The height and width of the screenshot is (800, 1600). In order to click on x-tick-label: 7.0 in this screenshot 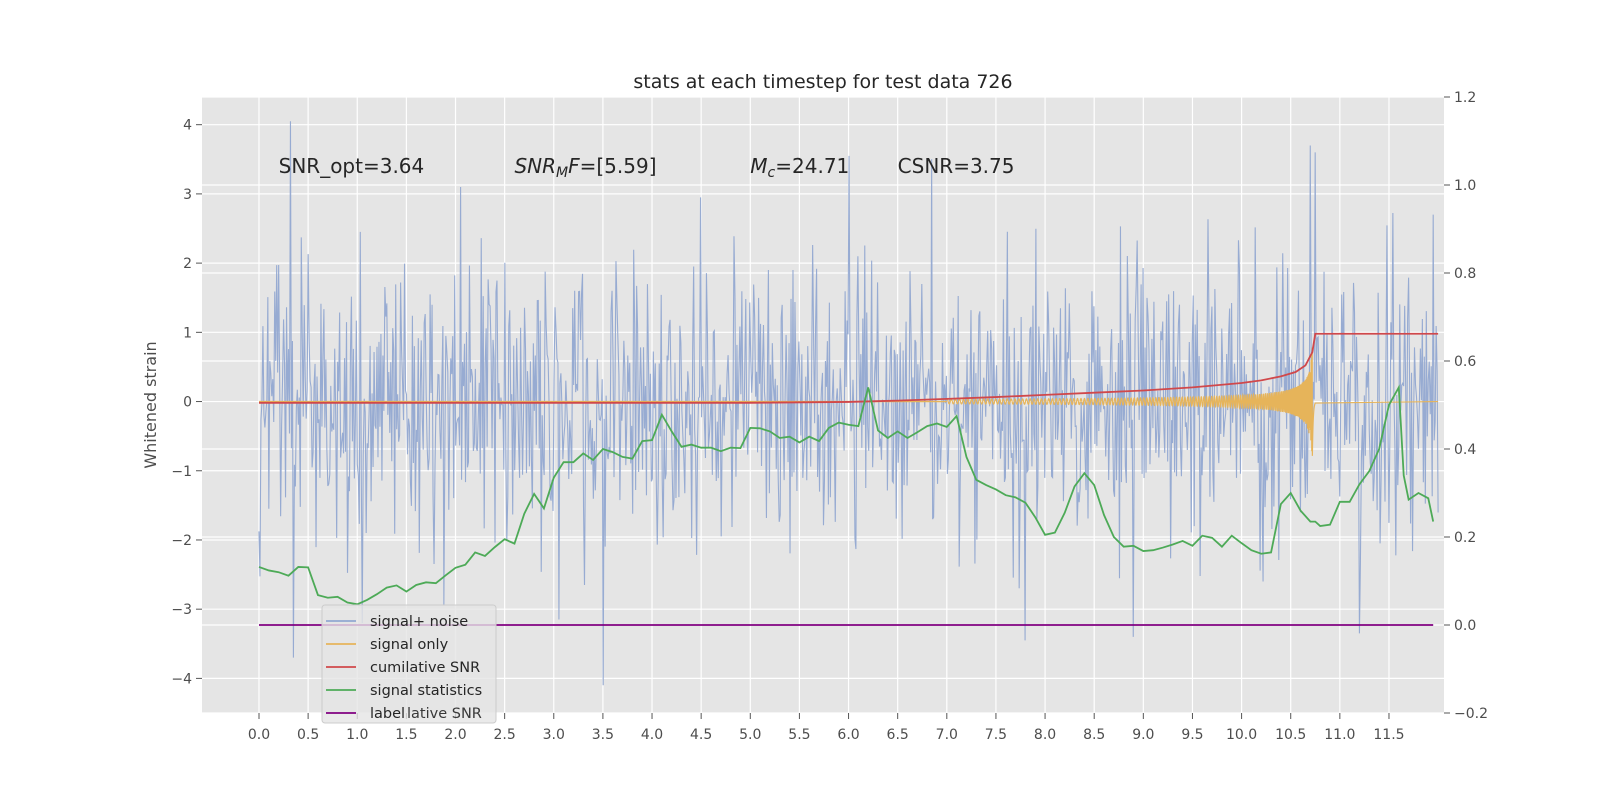, I will do `click(947, 735)`.